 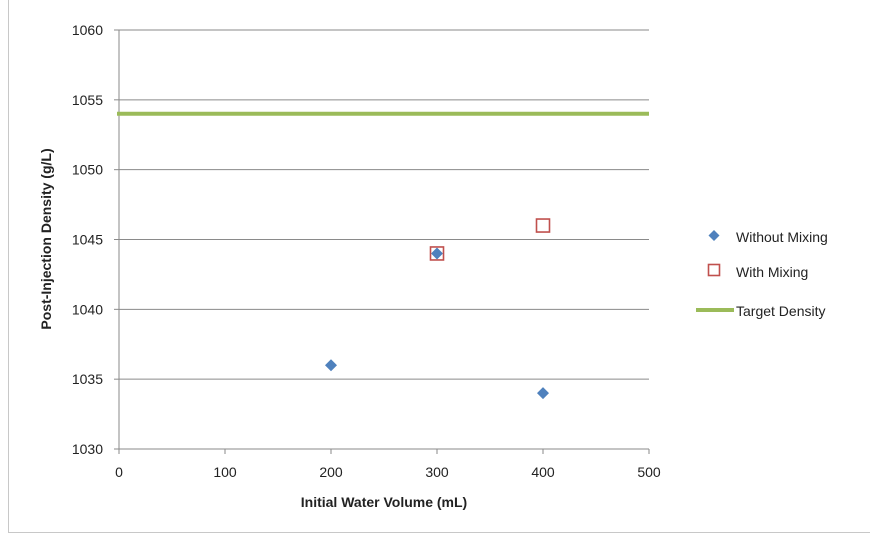 I want to click on legend-item-target-density: Target Density, so click(x=760, y=311).